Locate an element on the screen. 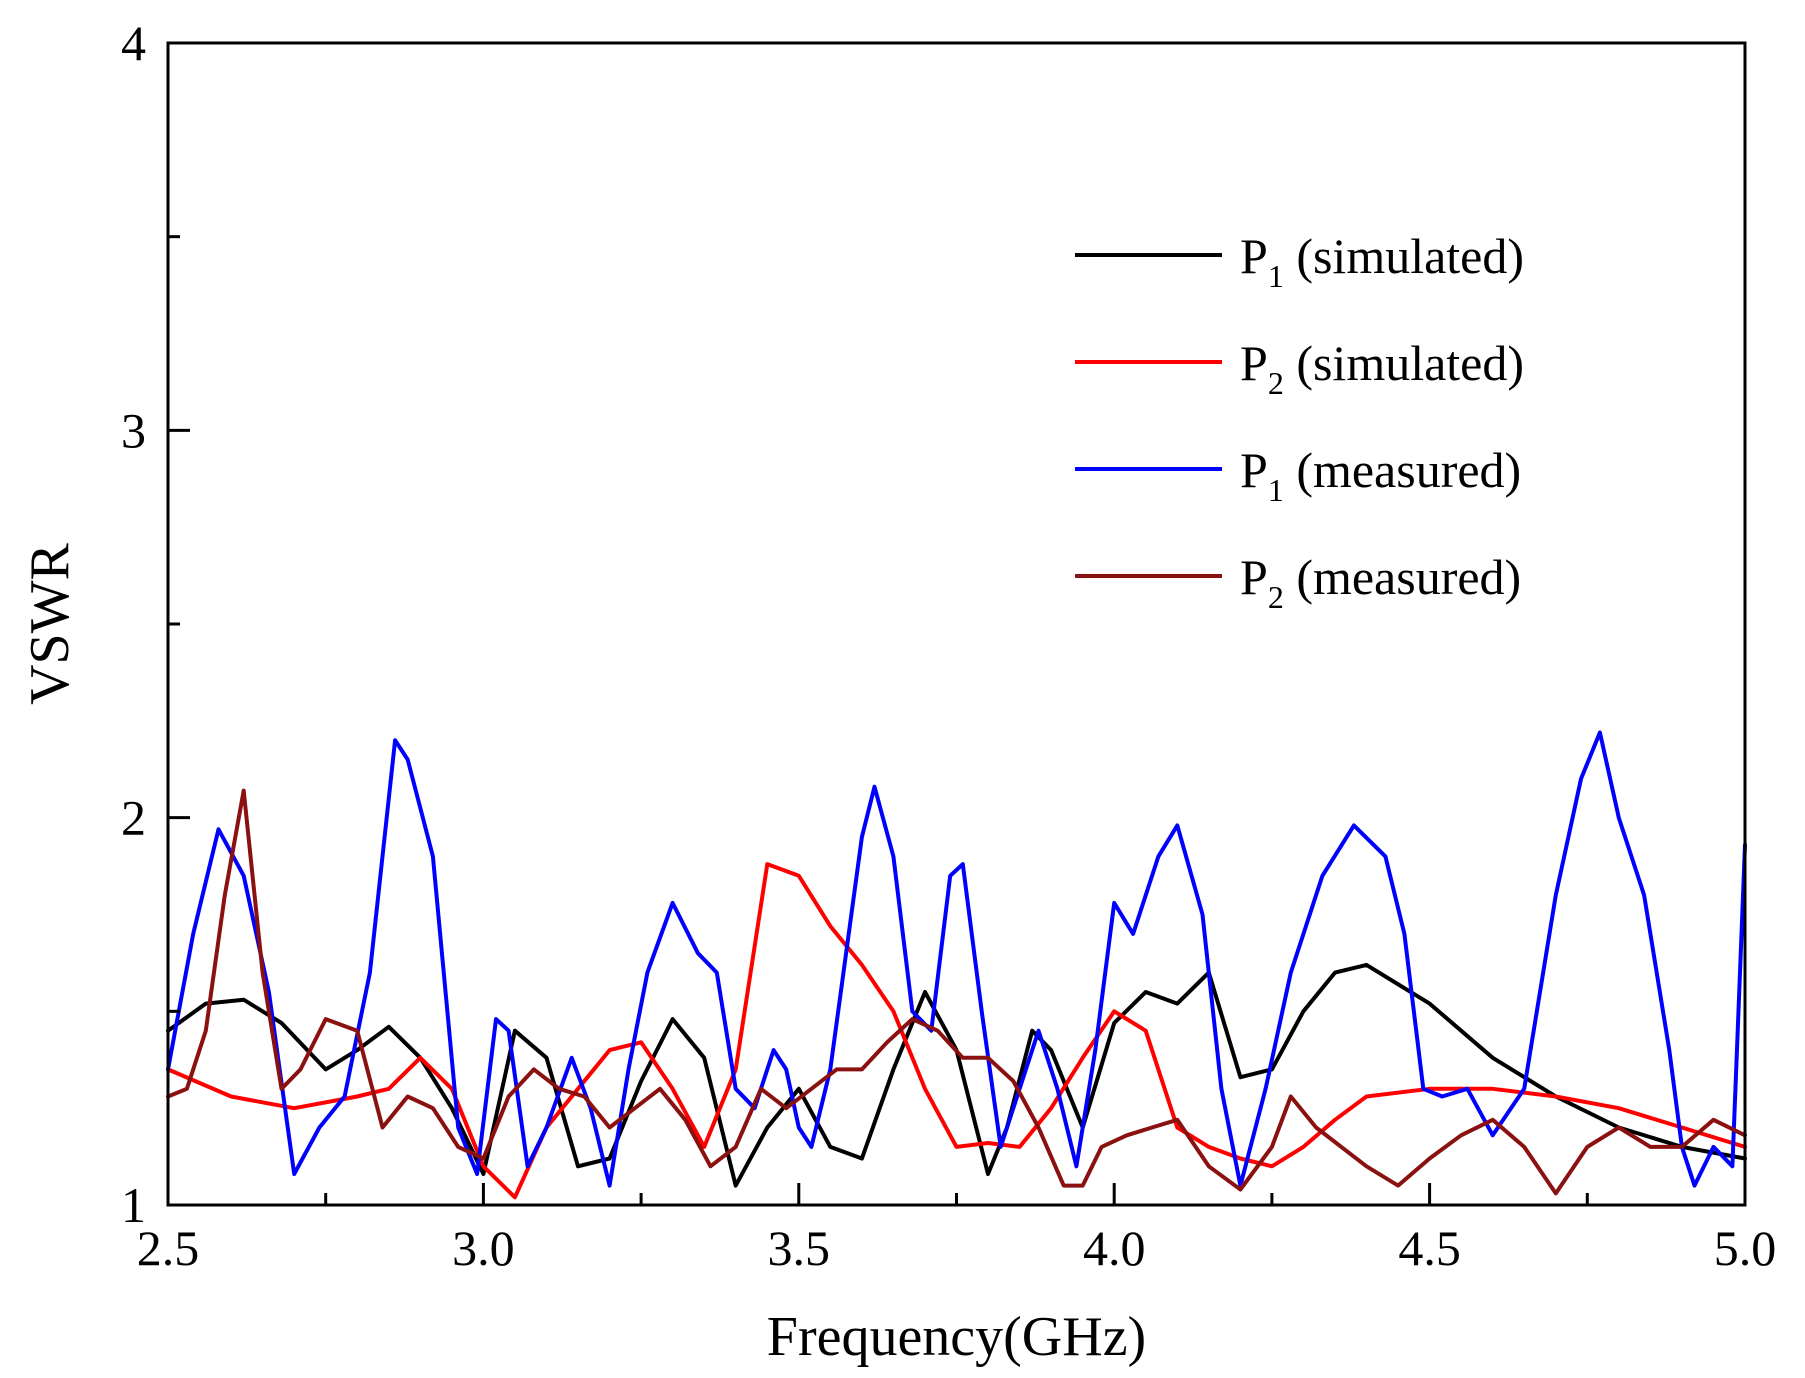 The height and width of the screenshot is (1378, 1805). legend-label-2: P2 (simulated) is located at coordinates (1382, 368).